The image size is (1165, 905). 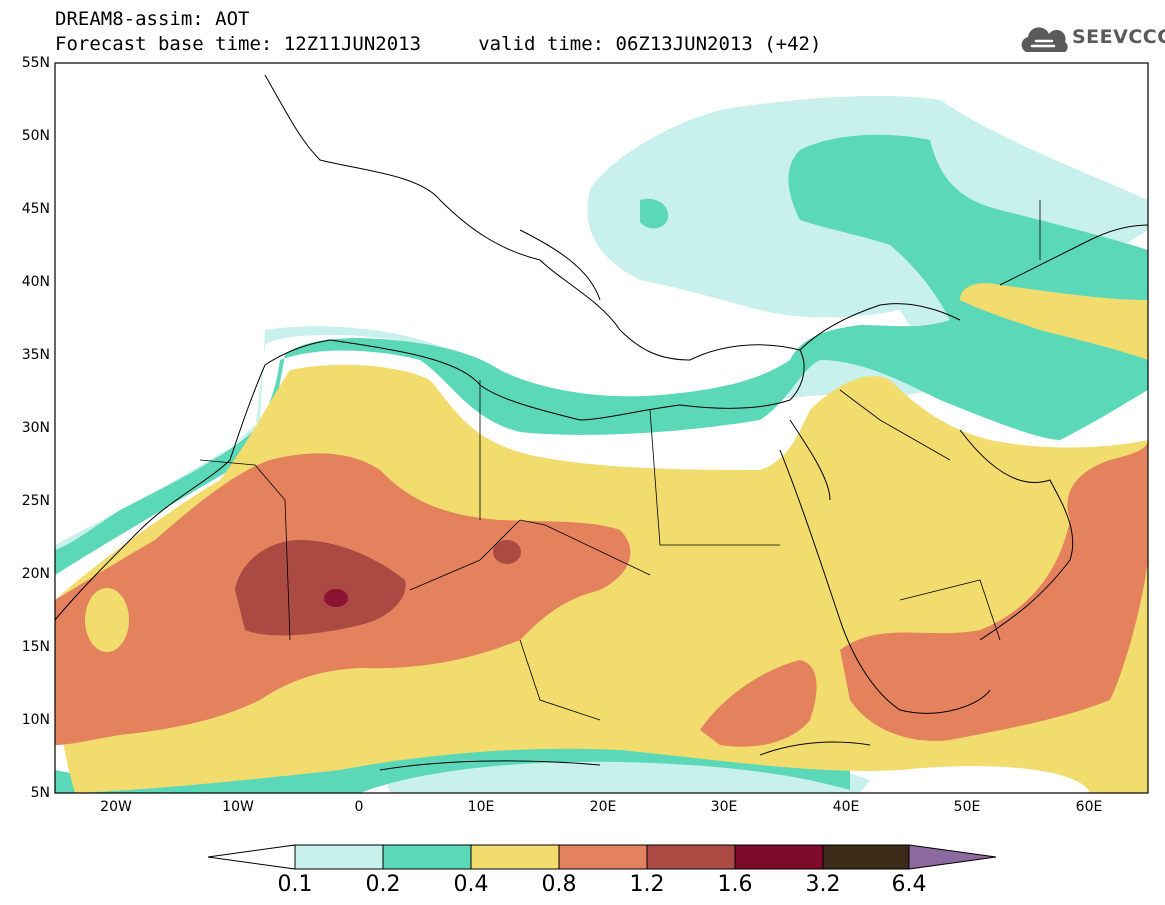 I want to click on colorbar-label: 0.1, so click(x=295, y=884).